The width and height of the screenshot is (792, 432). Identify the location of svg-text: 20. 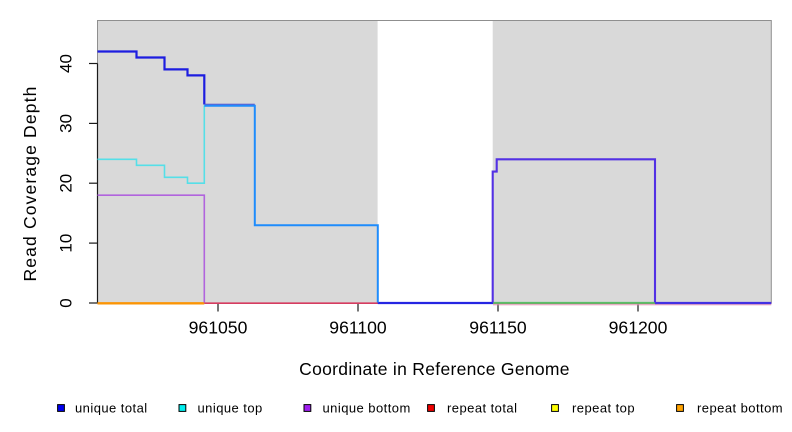
(66, 183).